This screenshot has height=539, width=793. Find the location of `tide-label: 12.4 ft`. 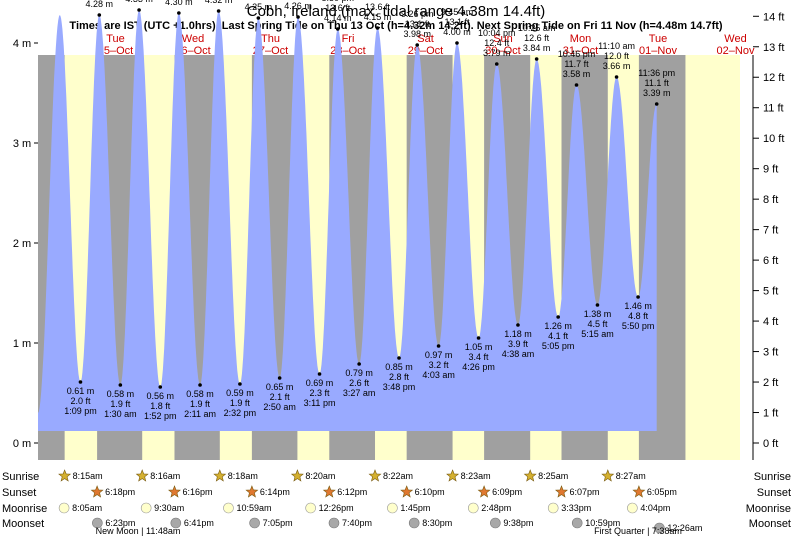

tide-label: 12.4 ft is located at coordinates (497, 43).